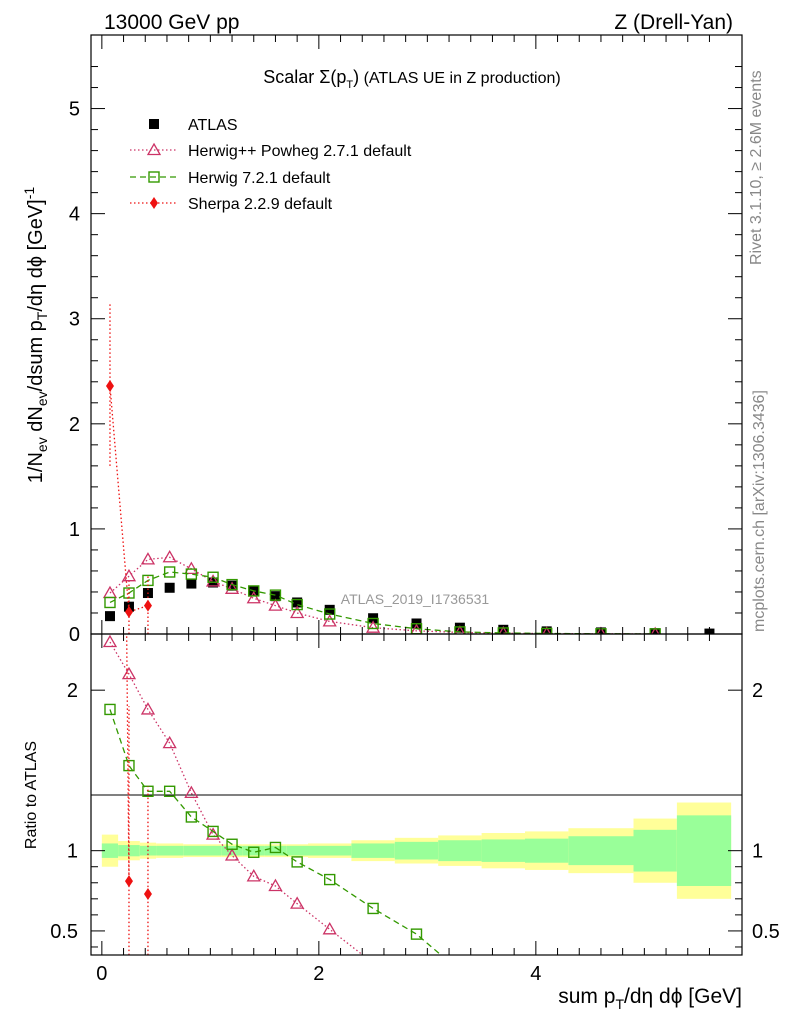 The width and height of the screenshot is (786, 1024). What do you see at coordinates (673, 22) in the screenshot?
I see `header-process: Z (Drell-Yan)` at bounding box center [673, 22].